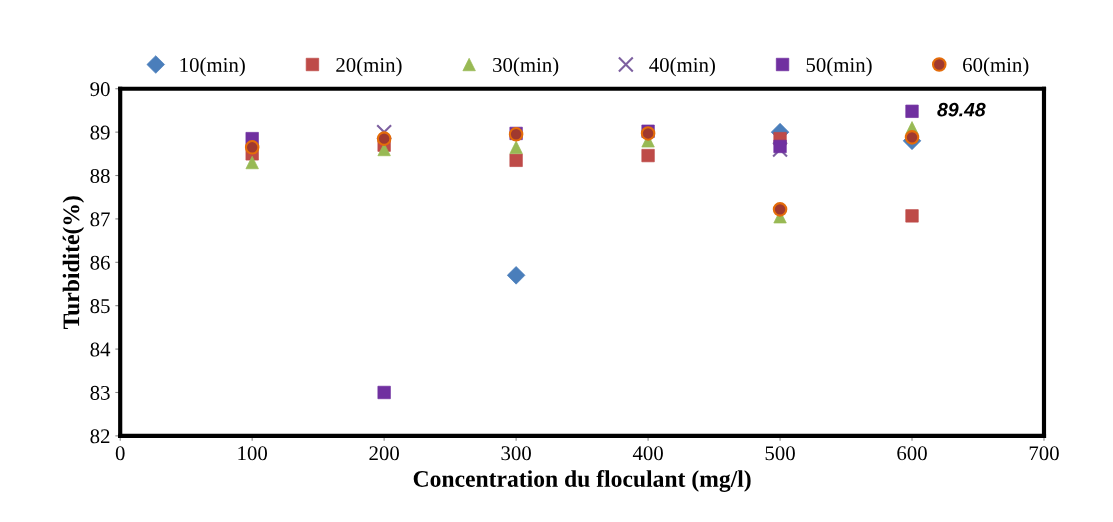 Image resolution: width=1113 pixels, height=522 pixels. I want to click on y-tick-label: 87, so click(100, 219).